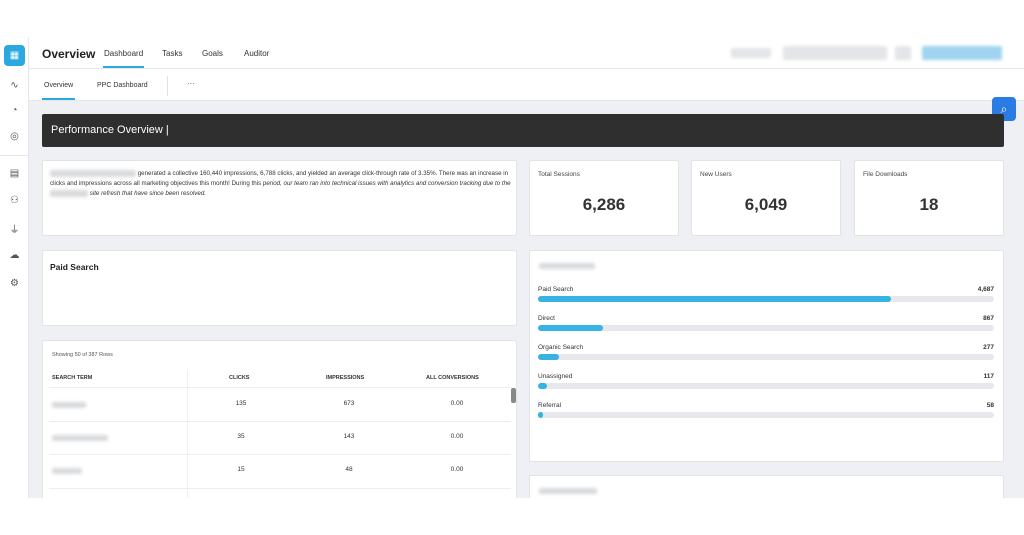 The width and height of the screenshot is (1024, 535). I want to click on document-icon: ▤, so click(14, 173).